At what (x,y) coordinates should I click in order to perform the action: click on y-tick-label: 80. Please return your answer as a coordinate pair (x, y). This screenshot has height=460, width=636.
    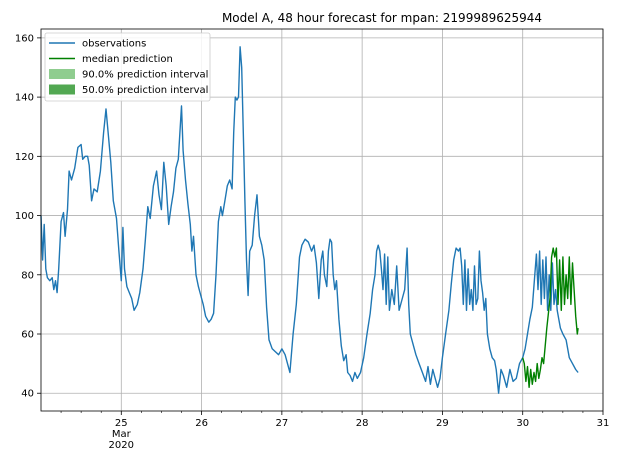
    Looking at the image, I should click on (27, 275).